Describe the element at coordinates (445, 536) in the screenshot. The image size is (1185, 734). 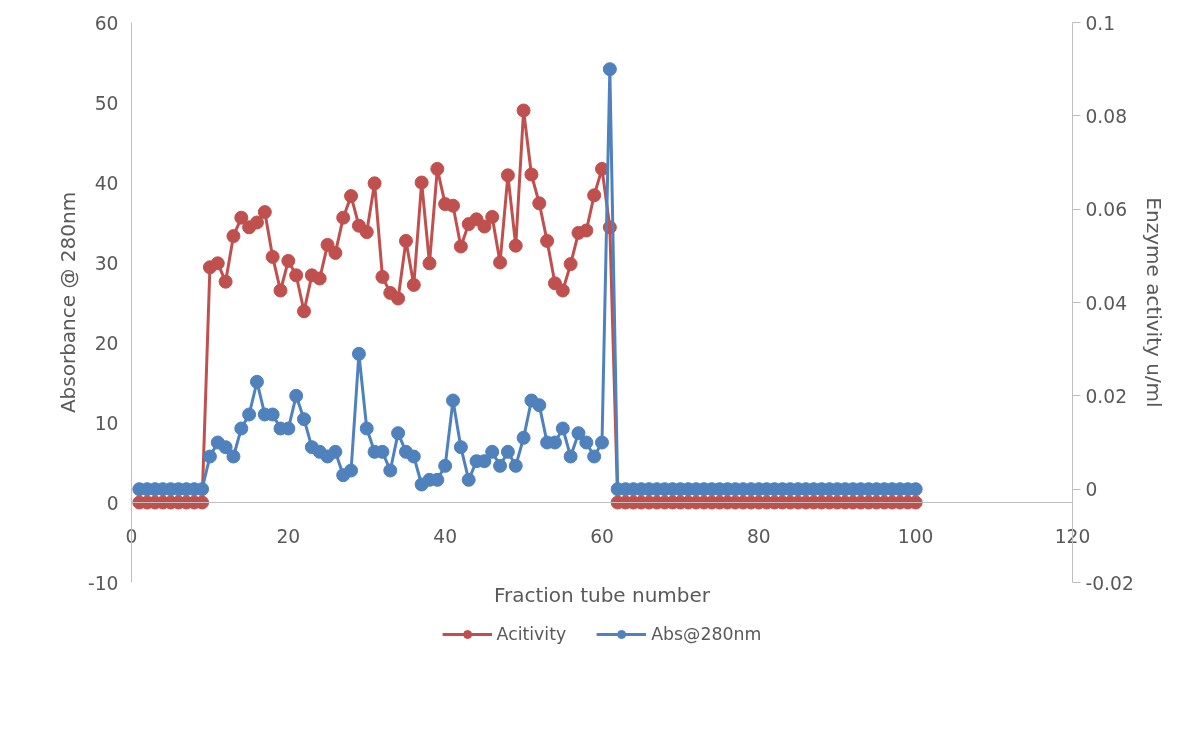
I see `x-tick-label: 40` at that location.